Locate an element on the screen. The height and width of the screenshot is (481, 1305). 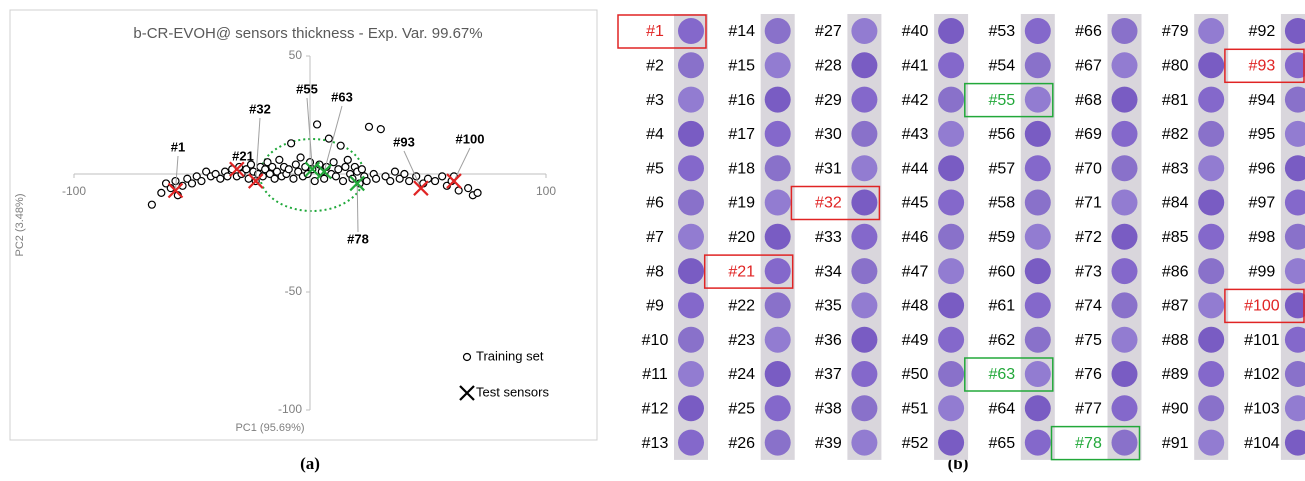
sample-label: #54 is located at coordinates (1001, 66).